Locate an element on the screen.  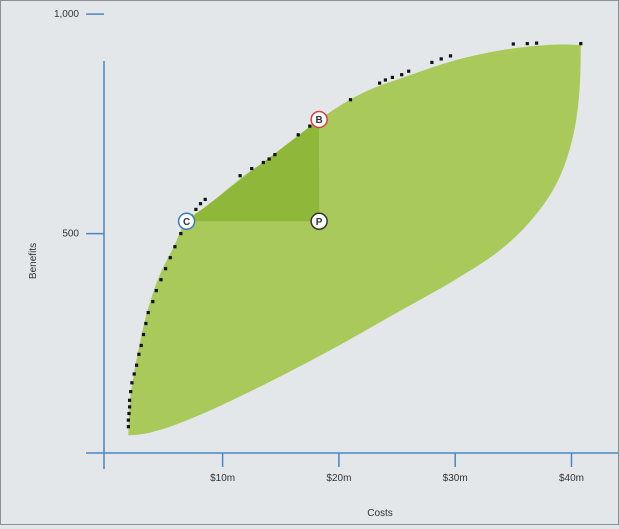
x-tick-label: $40m is located at coordinates (571, 478).